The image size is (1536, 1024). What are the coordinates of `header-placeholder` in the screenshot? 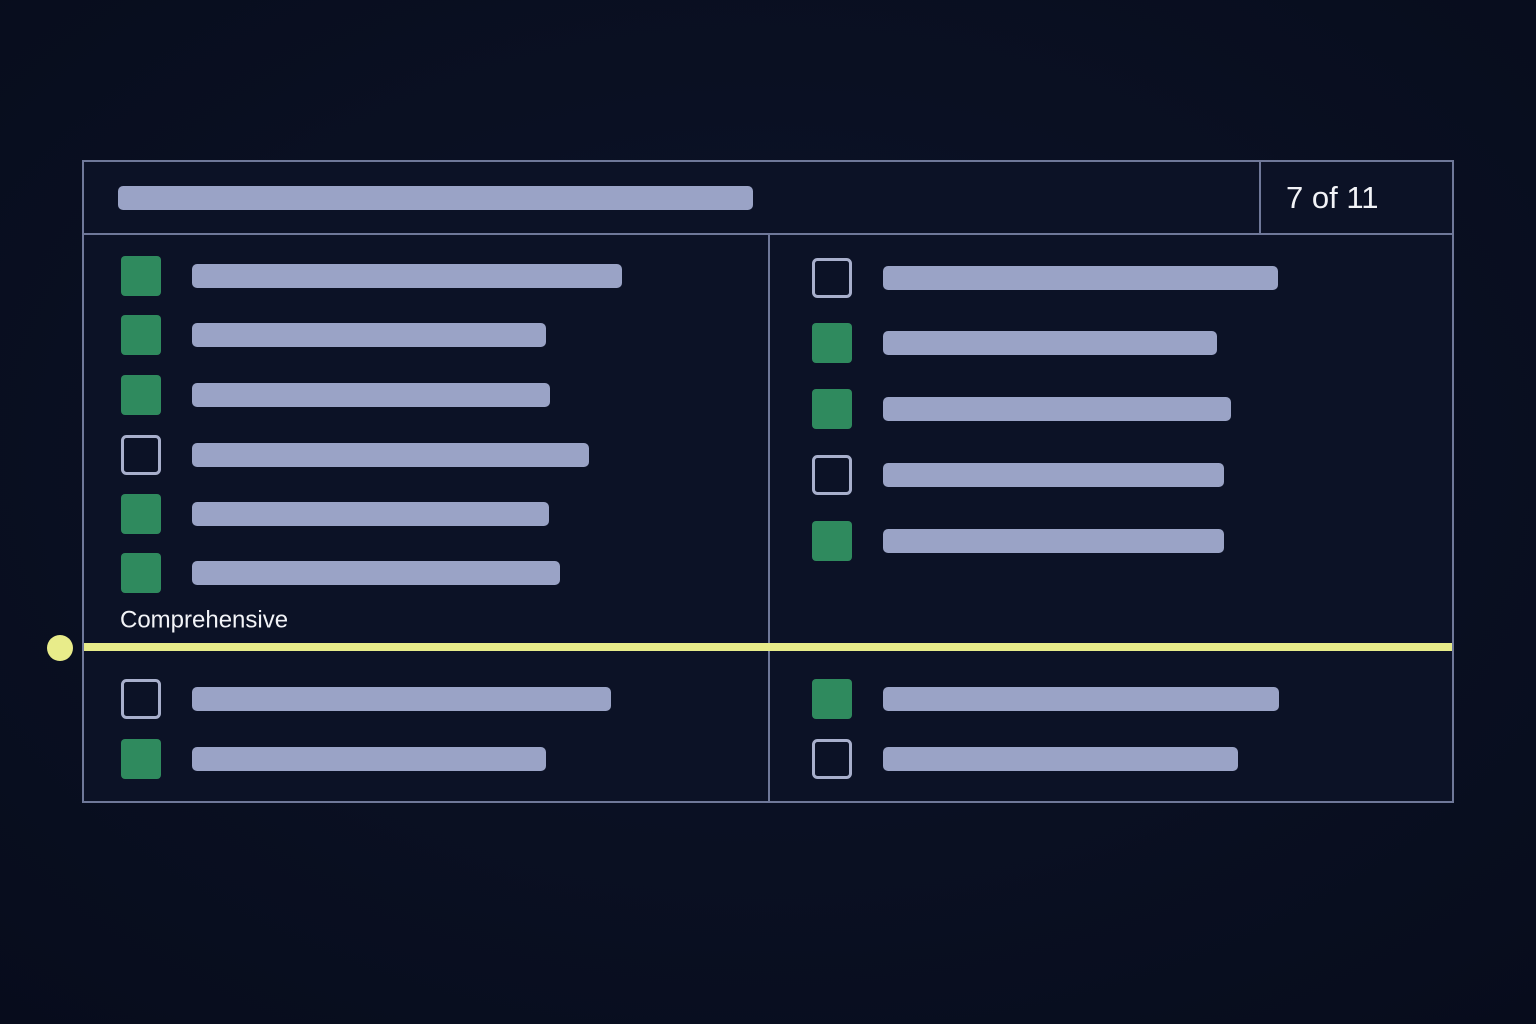 It's located at (435, 198).